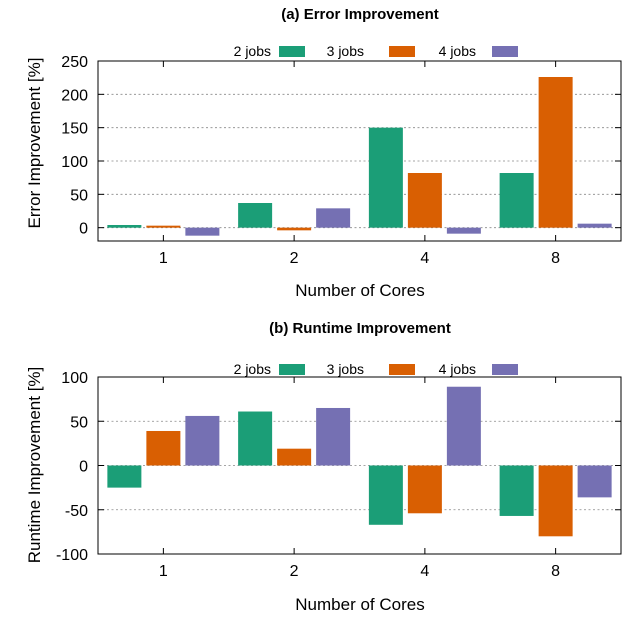 The height and width of the screenshot is (619, 629). Describe the element at coordinates (34, 143) in the screenshot. I see `y-axis-label: Error Improvement [%]` at that location.